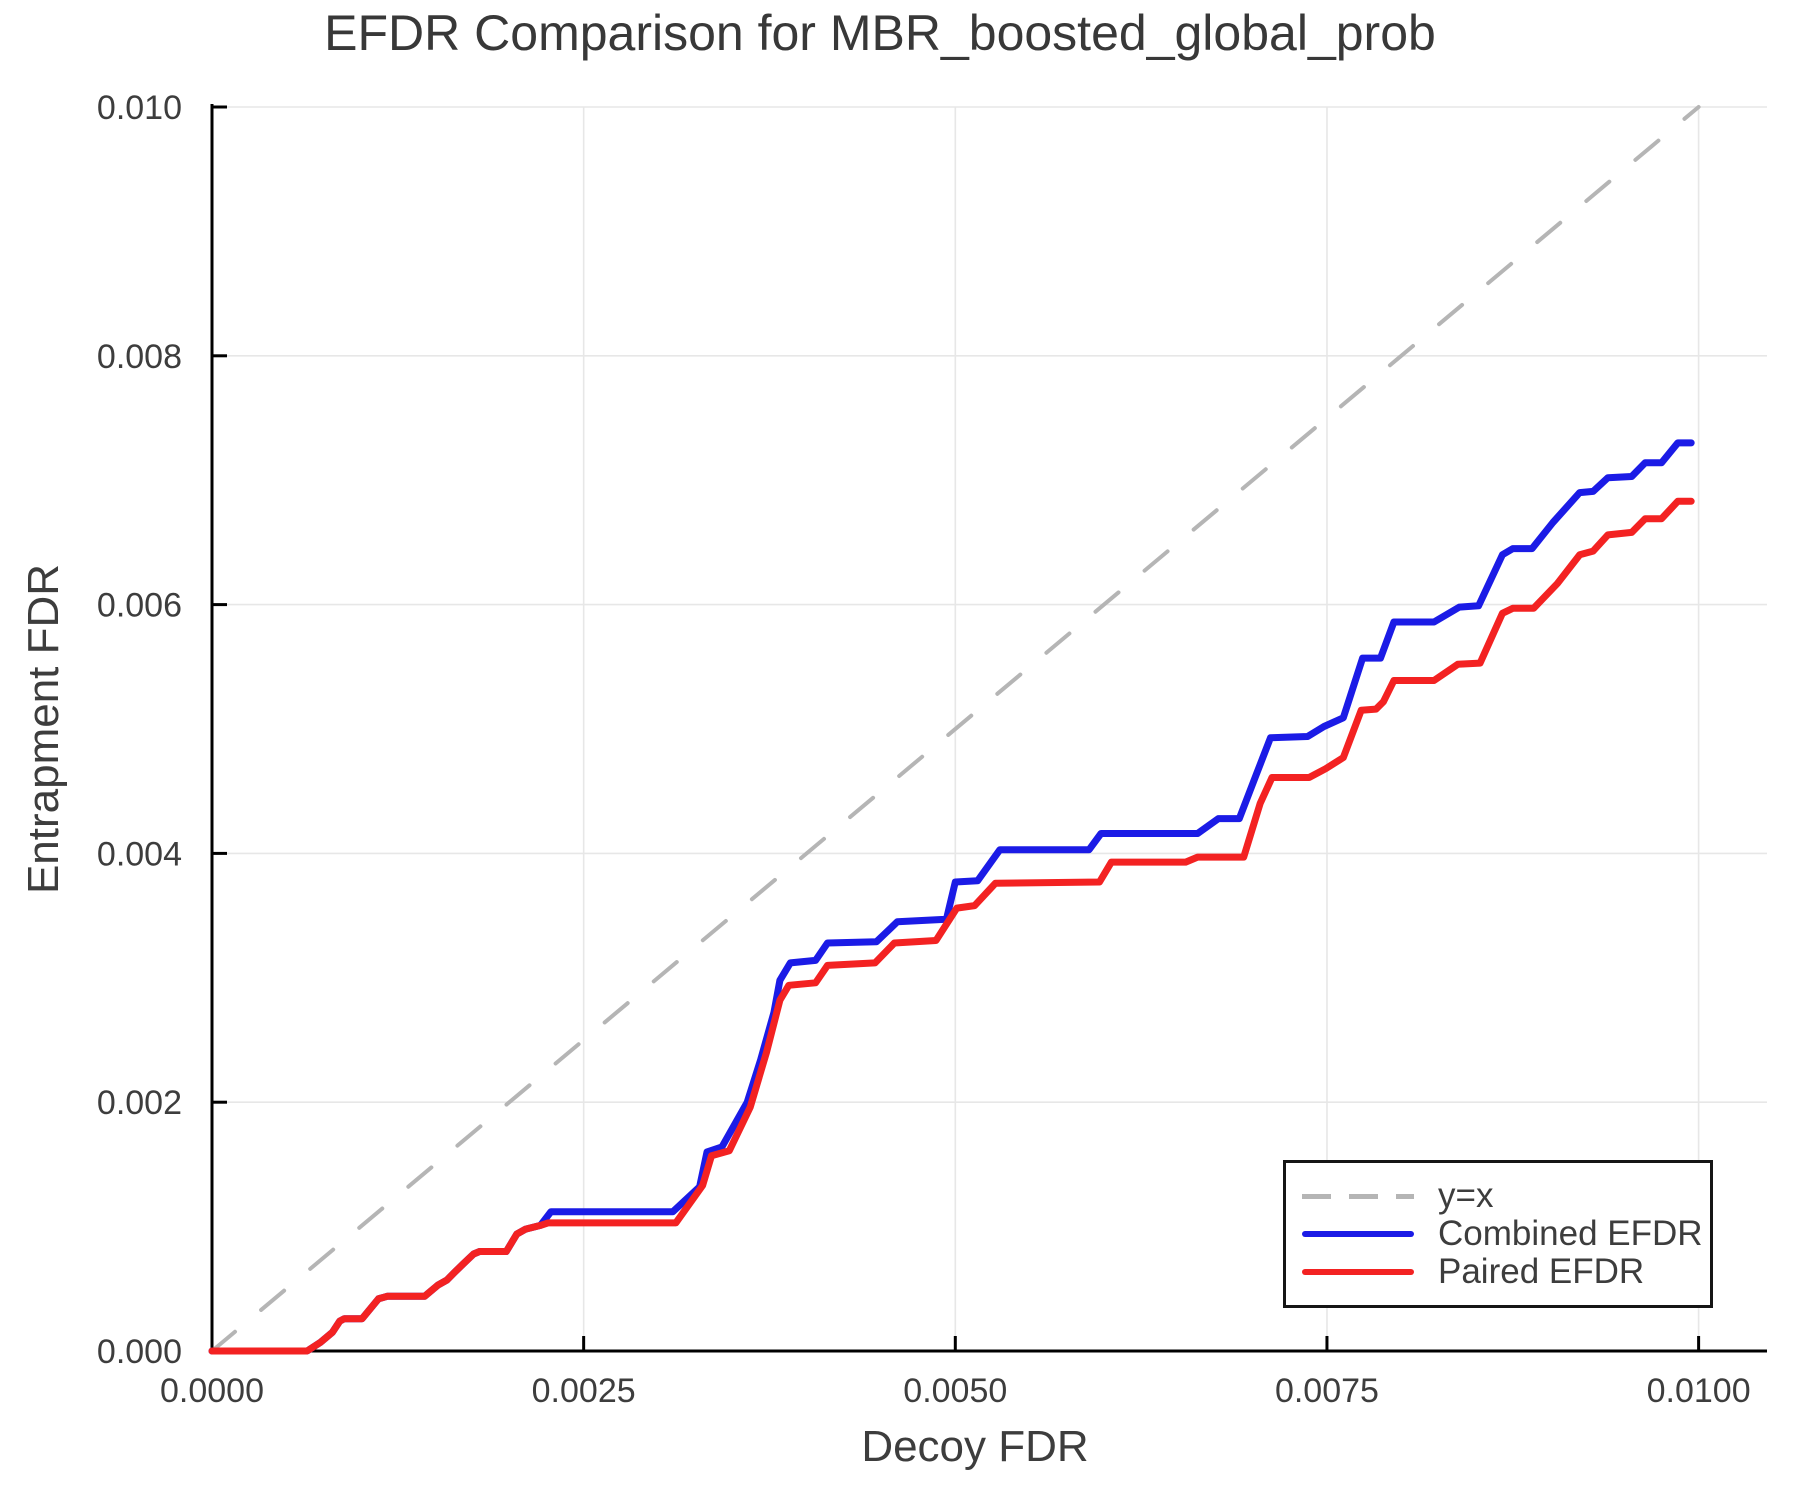  I want to click on x-axis-label: Decoy FDR, so click(975, 1446).